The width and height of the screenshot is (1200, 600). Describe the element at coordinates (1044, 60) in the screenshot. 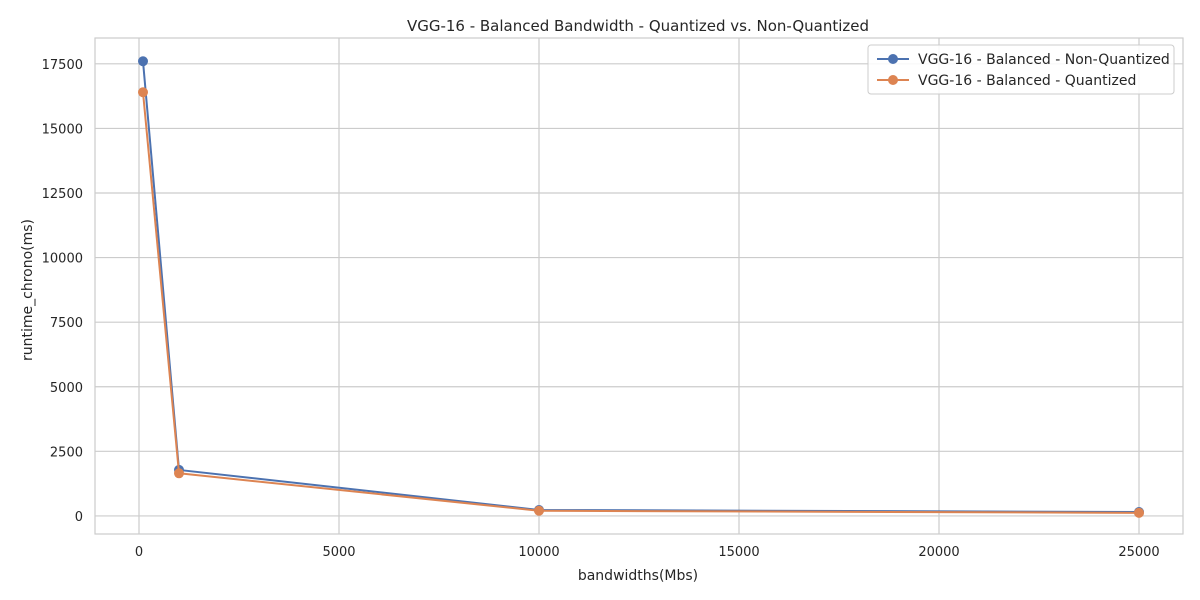

I see `legend-label: VGG-16 - Balanced - Non-Quantized` at that location.